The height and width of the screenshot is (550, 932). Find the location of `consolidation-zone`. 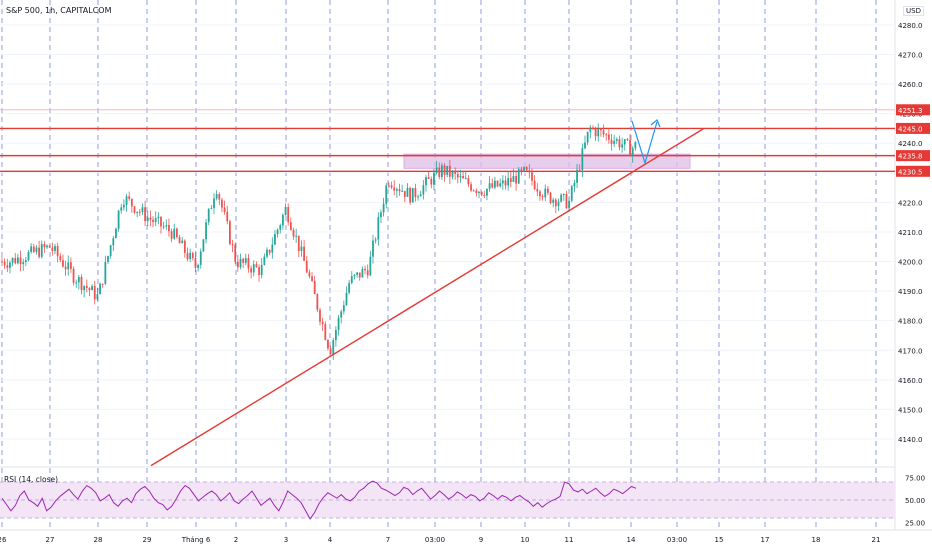

consolidation-zone is located at coordinates (547, 161).